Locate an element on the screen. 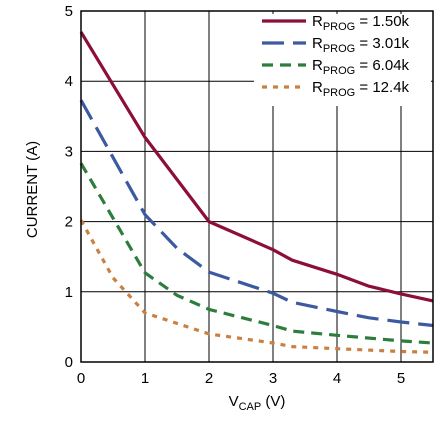 The height and width of the screenshot is (421, 440). x-tick-label: 5 is located at coordinates (401, 378).